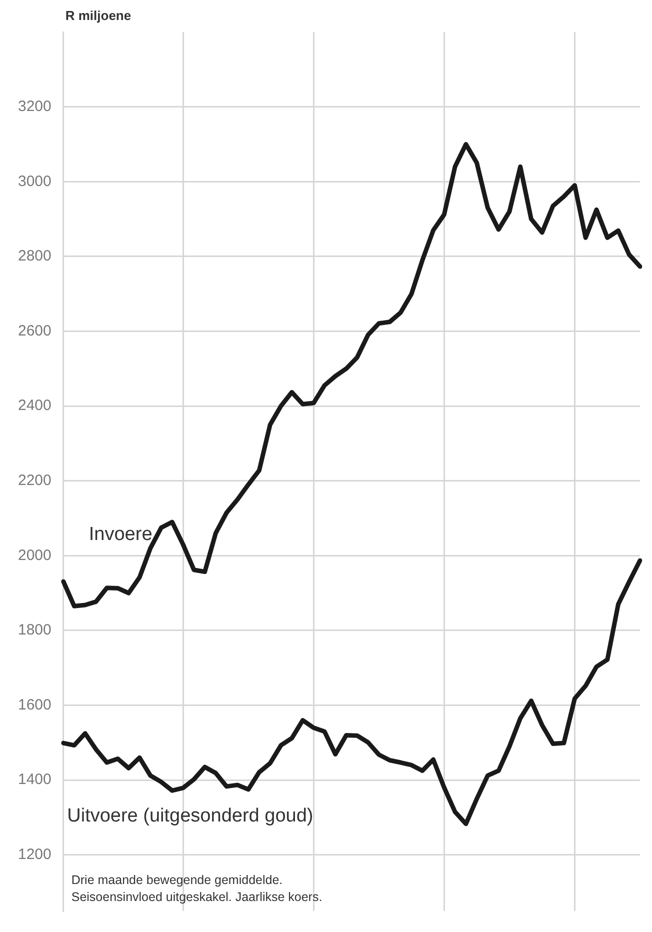 The image size is (652, 932). I want to click on y-tick-label: 1800, so click(35, 630).